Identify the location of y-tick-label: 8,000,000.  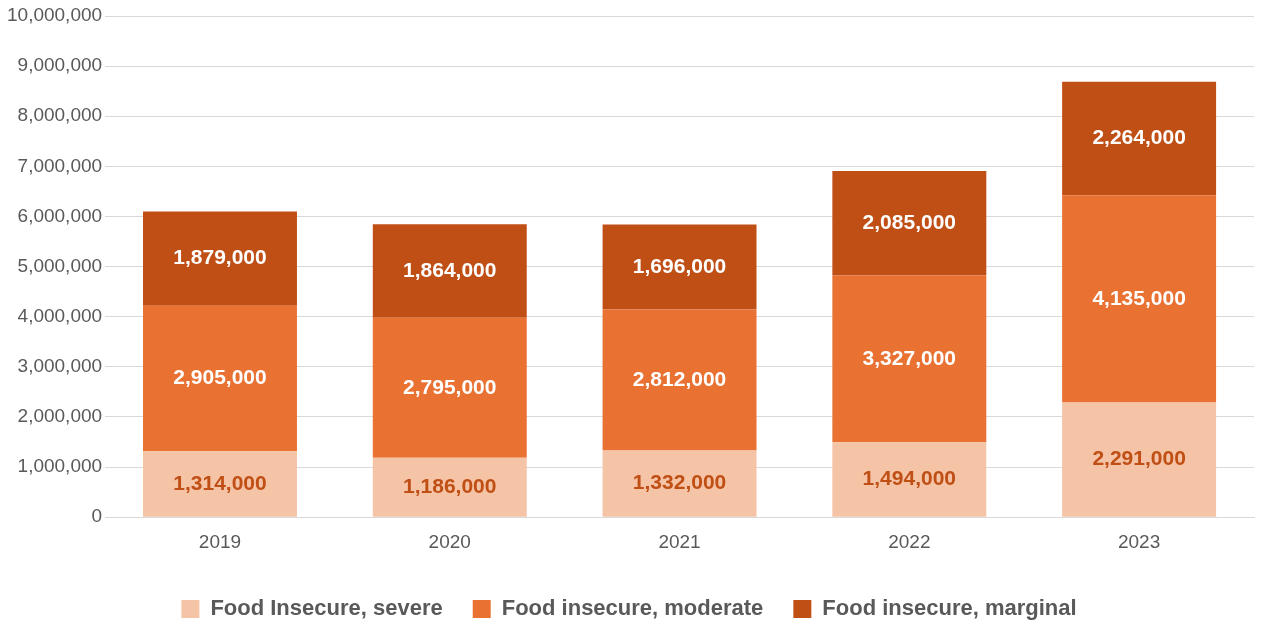
(60, 115).